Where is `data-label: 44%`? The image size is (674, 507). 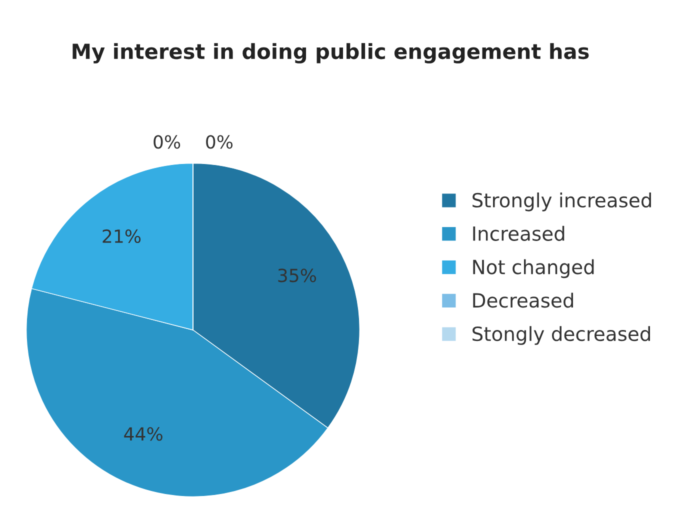 data-label: 44% is located at coordinates (143, 434).